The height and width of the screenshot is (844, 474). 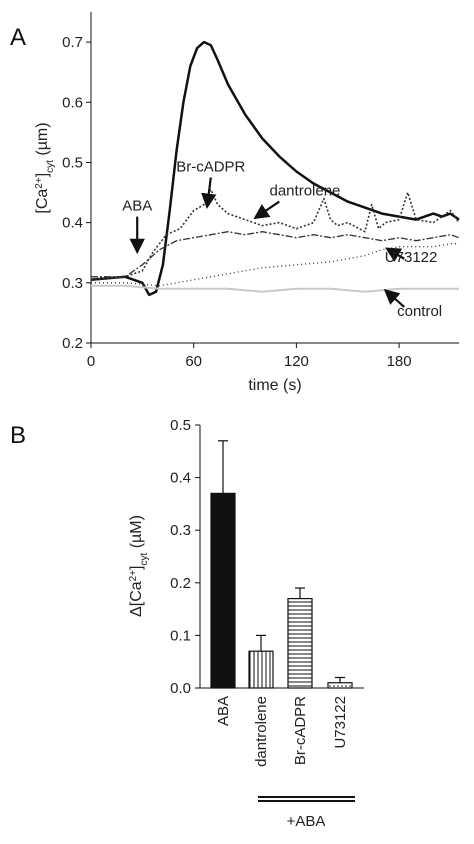 What do you see at coordinates (210, 166) in the screenshot?
I see `annotation-label: Br-cADPR` at bounding box center [210, 166].